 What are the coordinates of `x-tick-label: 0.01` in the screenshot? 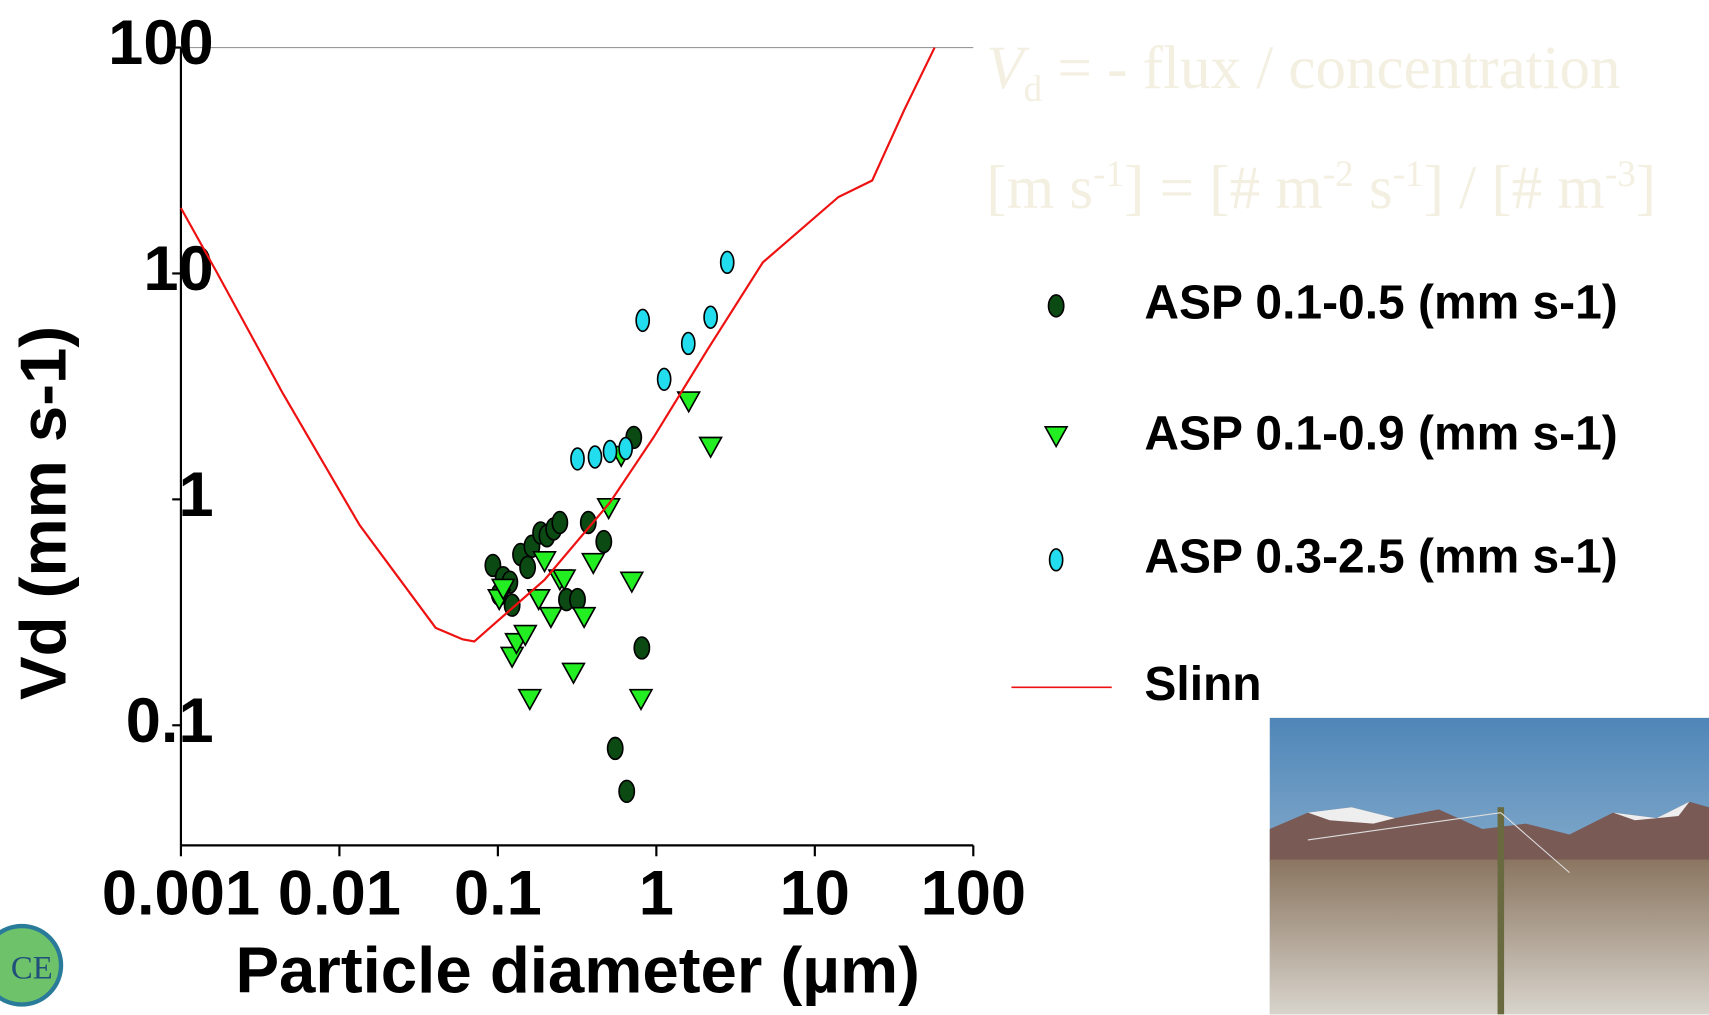 It's located at (339, 893).